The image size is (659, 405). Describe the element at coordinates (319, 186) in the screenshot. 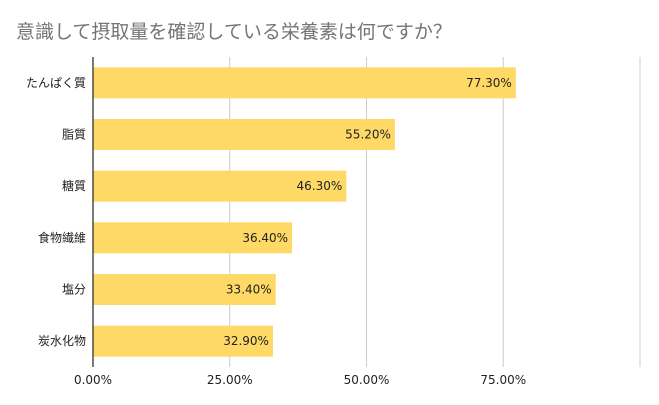

I see `bar-value-label: 46.30%` at that location.